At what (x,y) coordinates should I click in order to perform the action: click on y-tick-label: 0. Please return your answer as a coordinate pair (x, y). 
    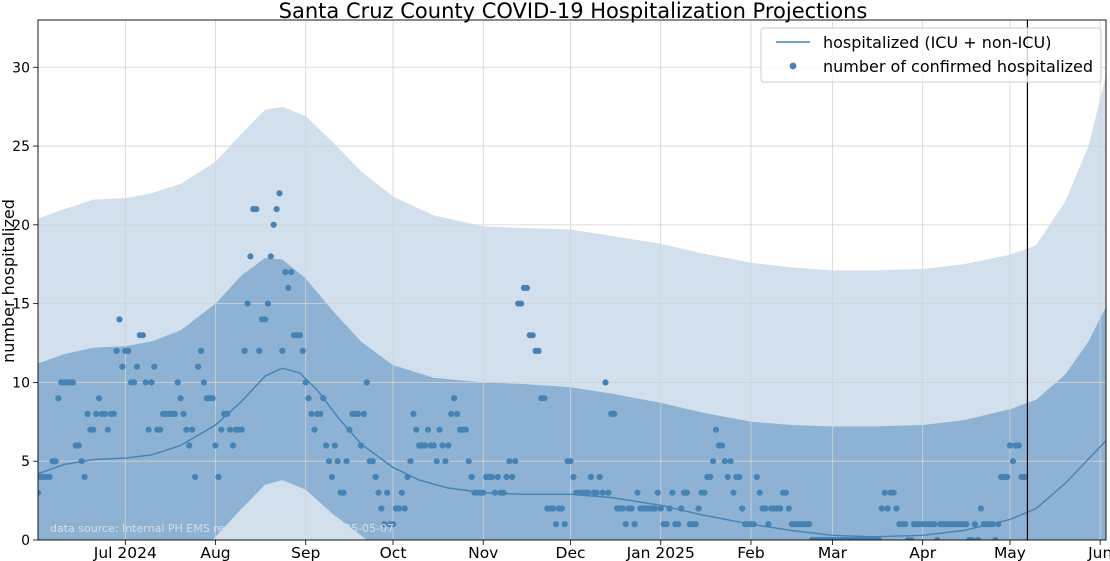
    Looking at the image, I should click on (25, 541).